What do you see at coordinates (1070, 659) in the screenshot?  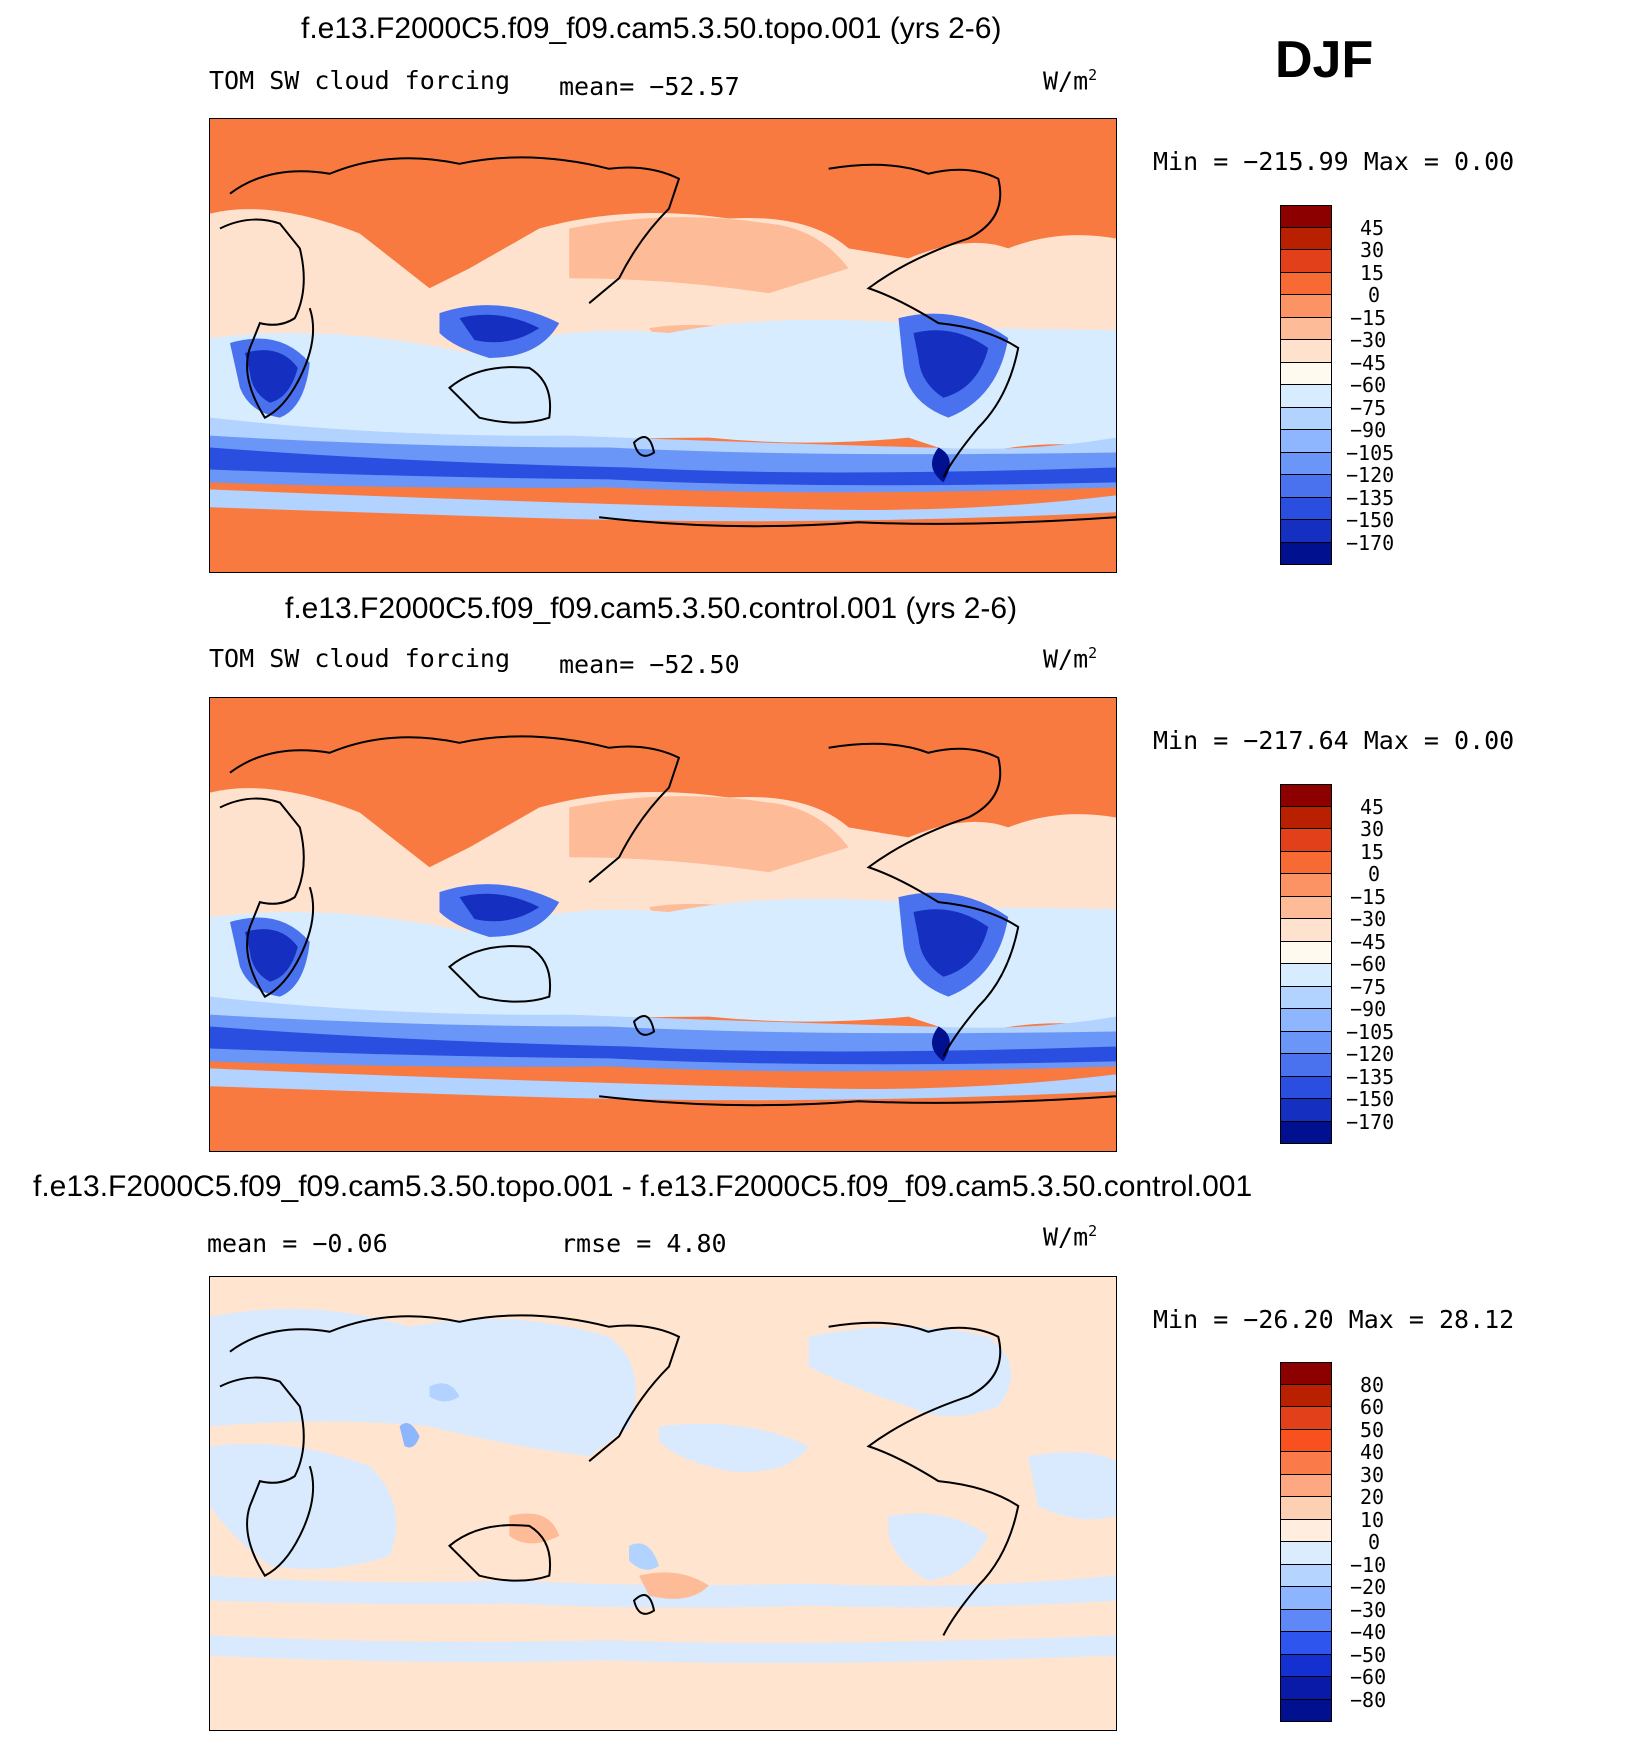 I see `panel-2-units-label: W/m2` at bounding box center [1070, 659].